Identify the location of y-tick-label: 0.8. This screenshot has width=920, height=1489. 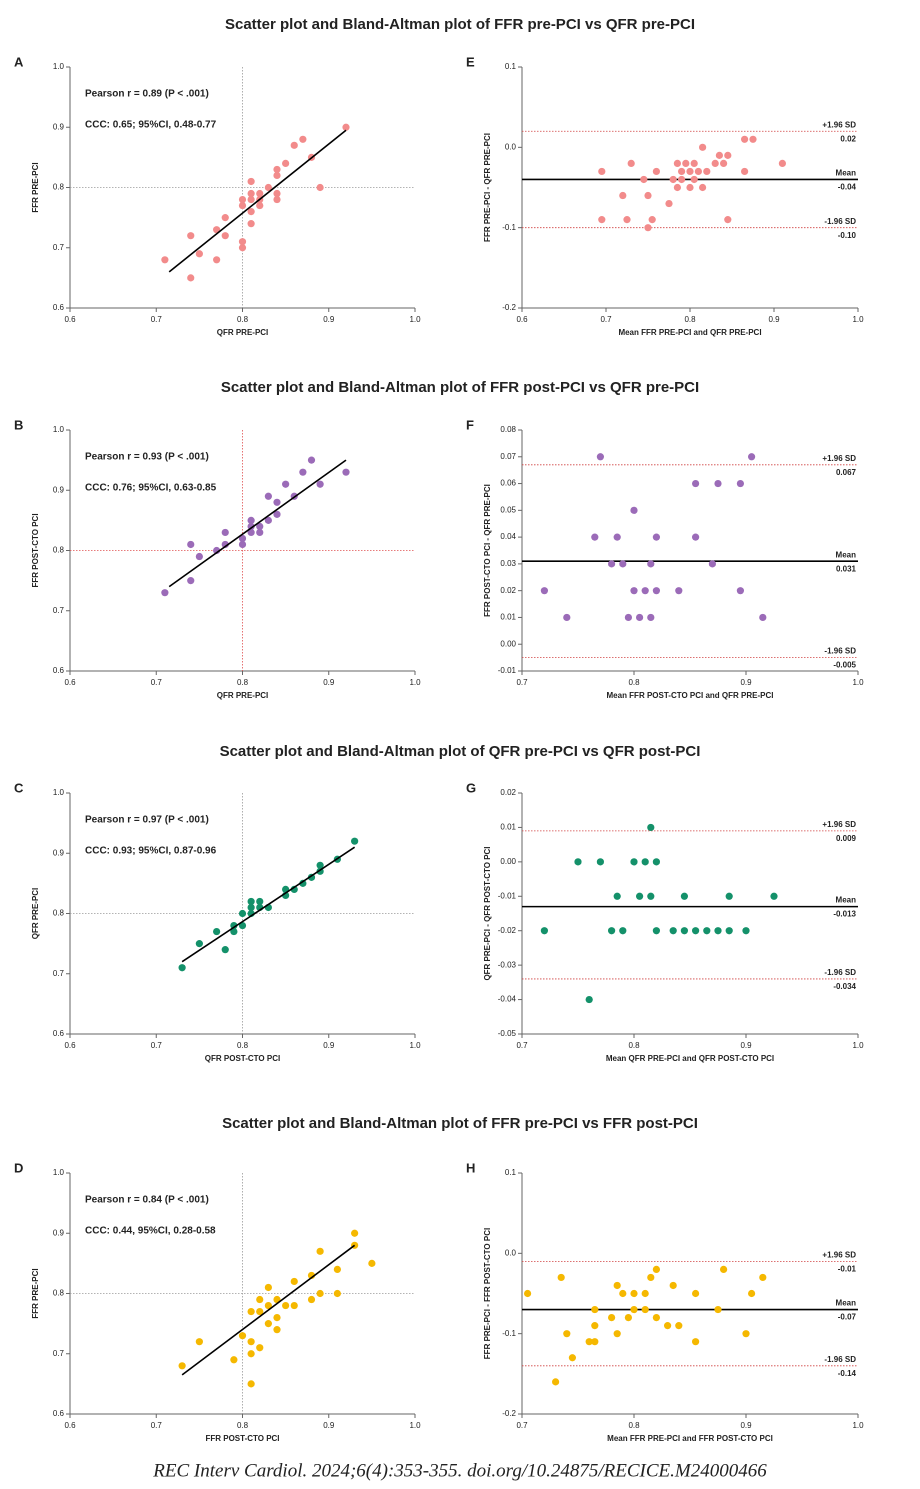
(59, 913).